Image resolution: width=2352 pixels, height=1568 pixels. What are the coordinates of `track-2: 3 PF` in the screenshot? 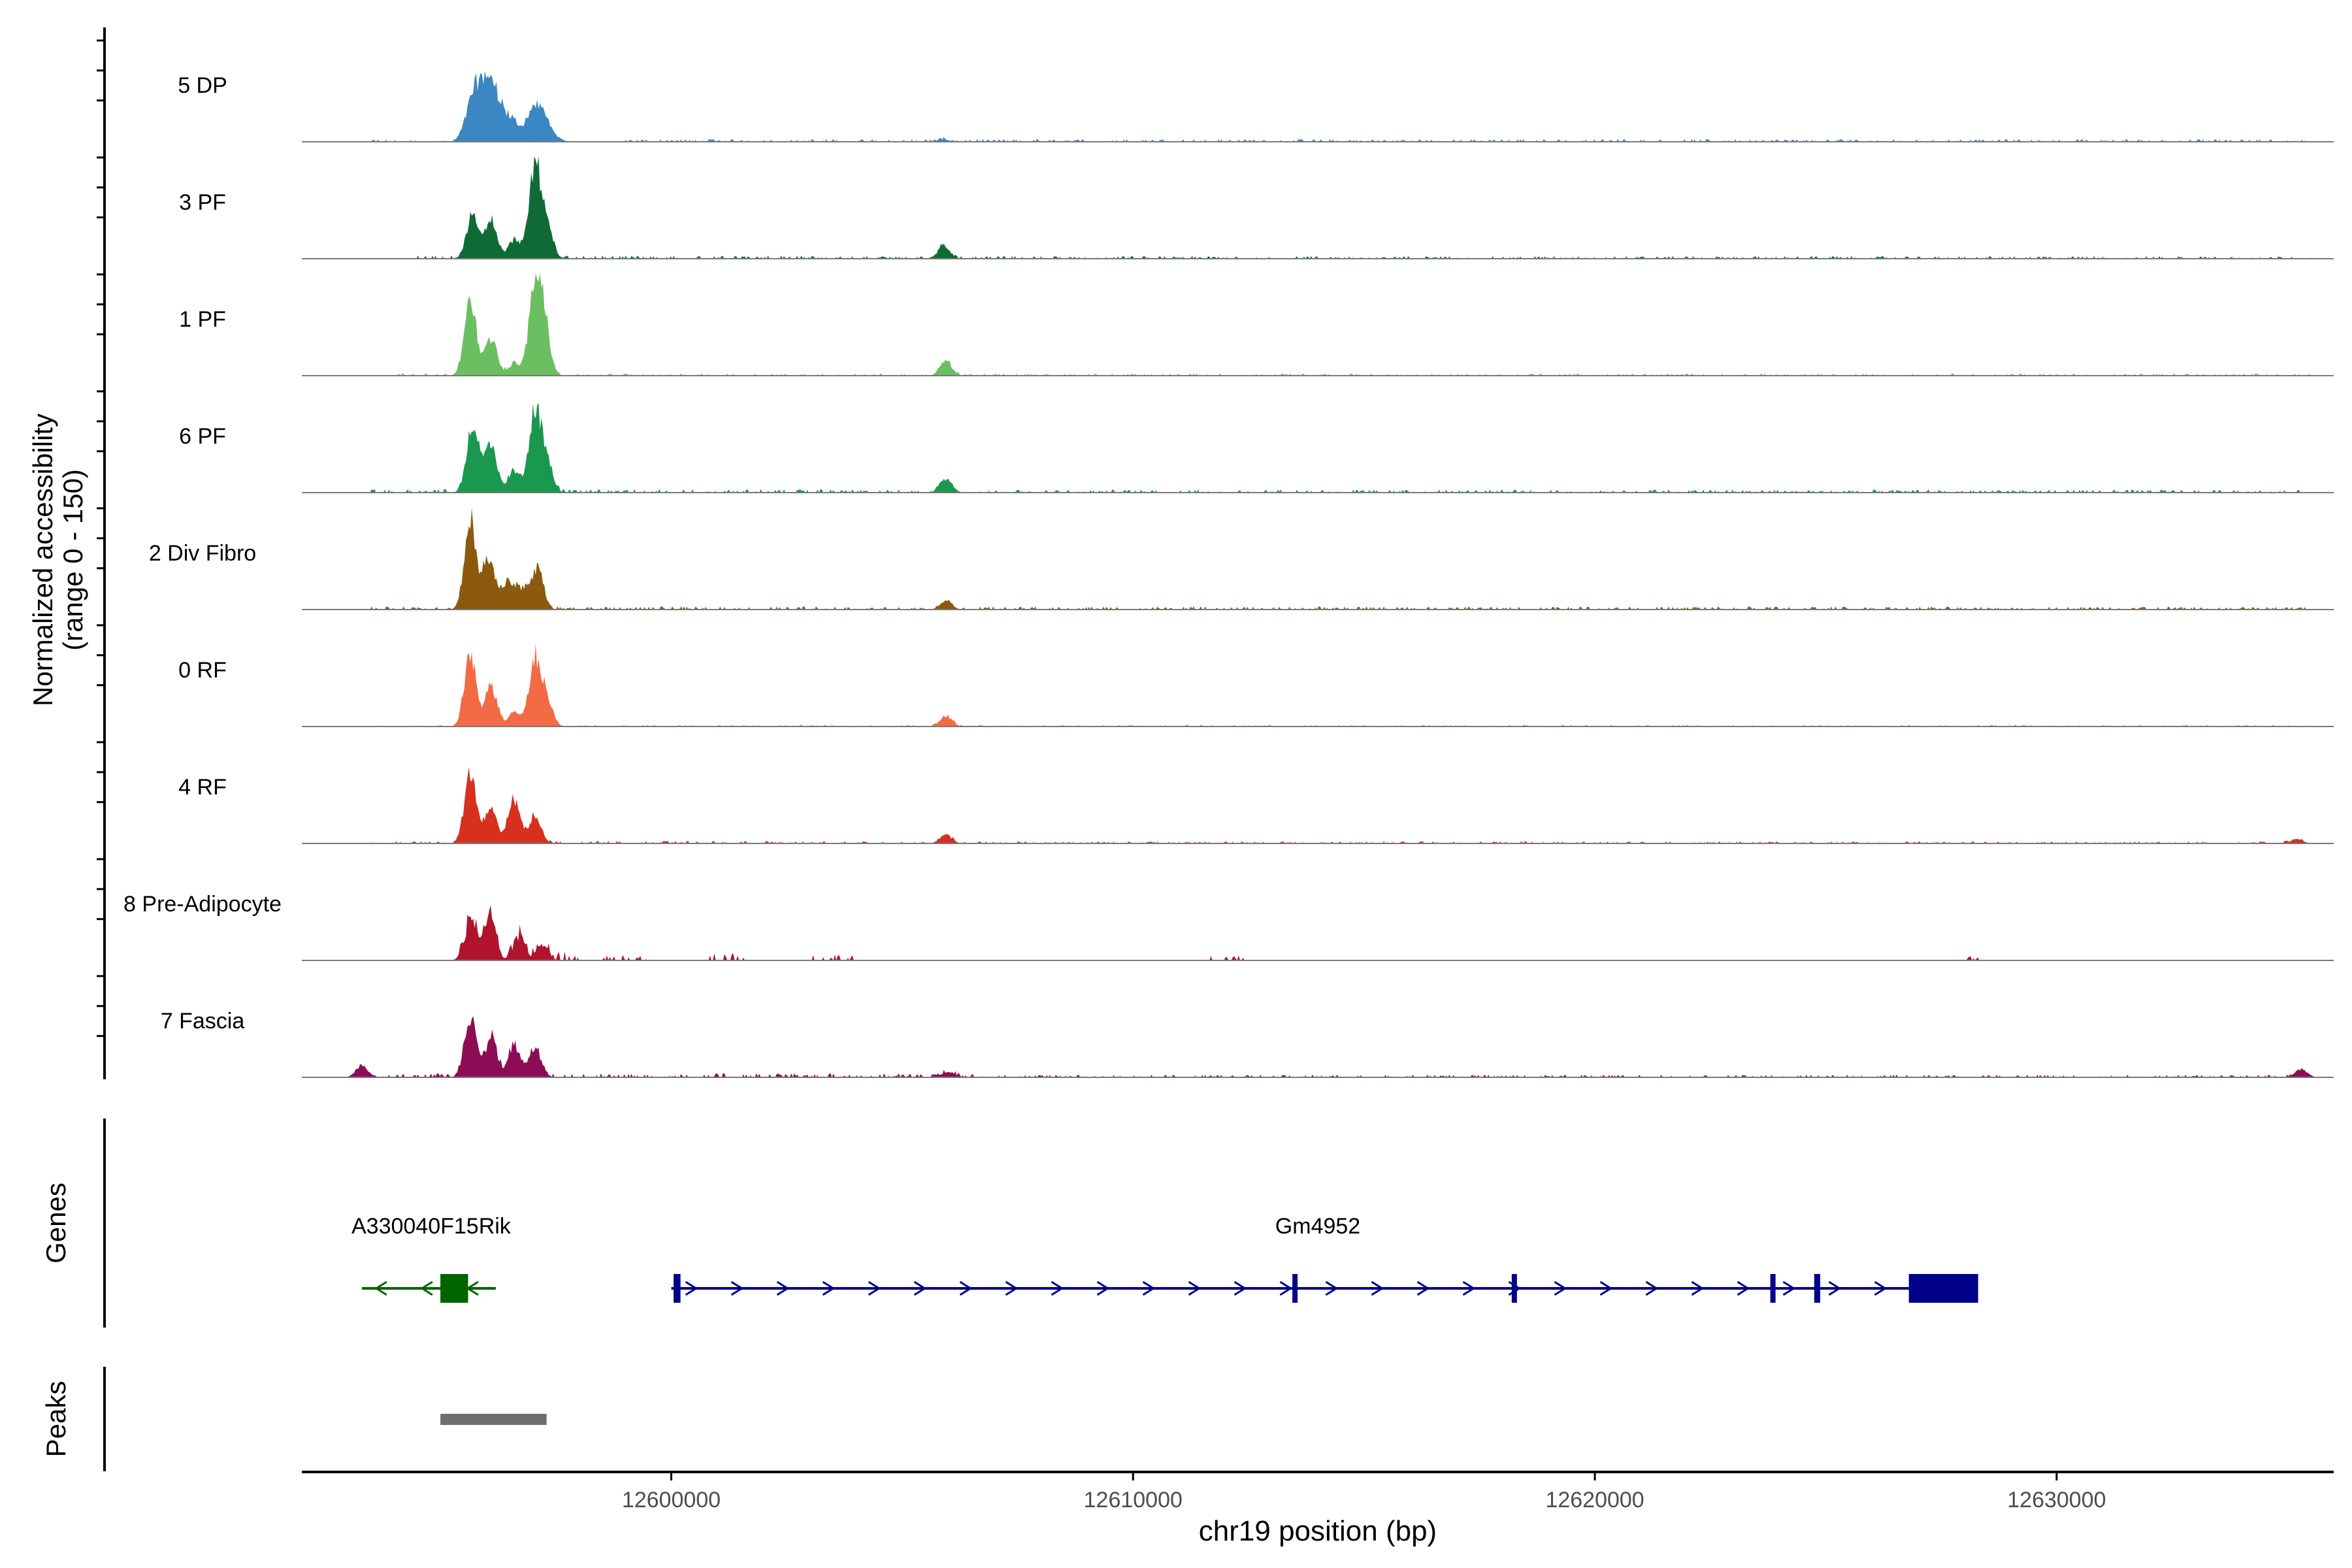 It's located at (1256, 207).